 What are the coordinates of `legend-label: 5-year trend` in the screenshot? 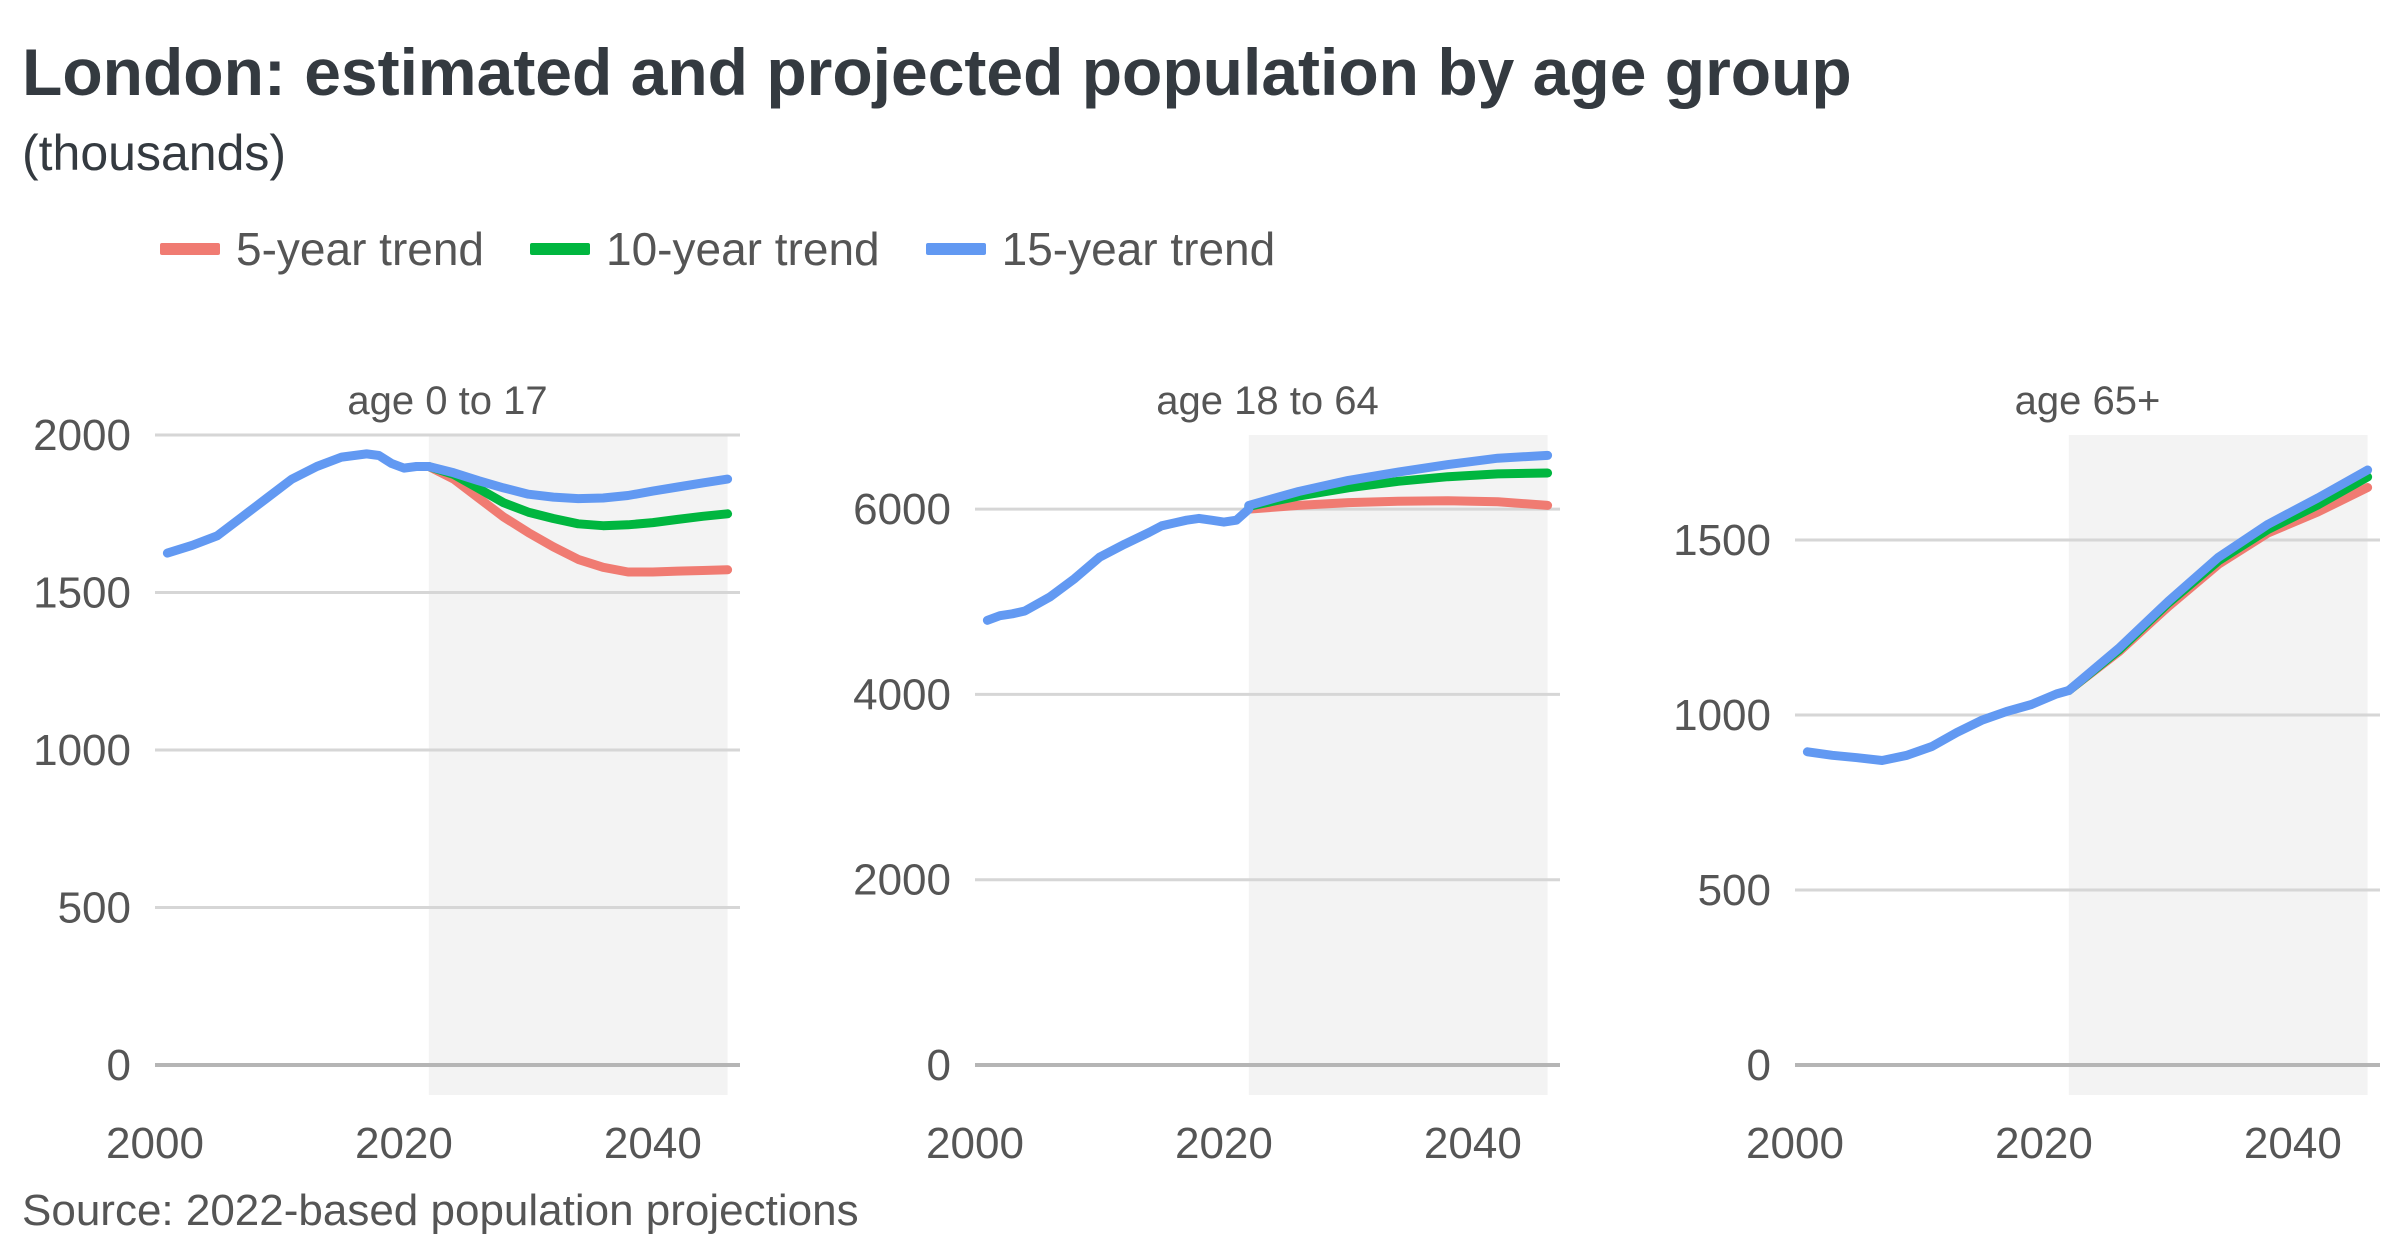 It's located at (360, 249).